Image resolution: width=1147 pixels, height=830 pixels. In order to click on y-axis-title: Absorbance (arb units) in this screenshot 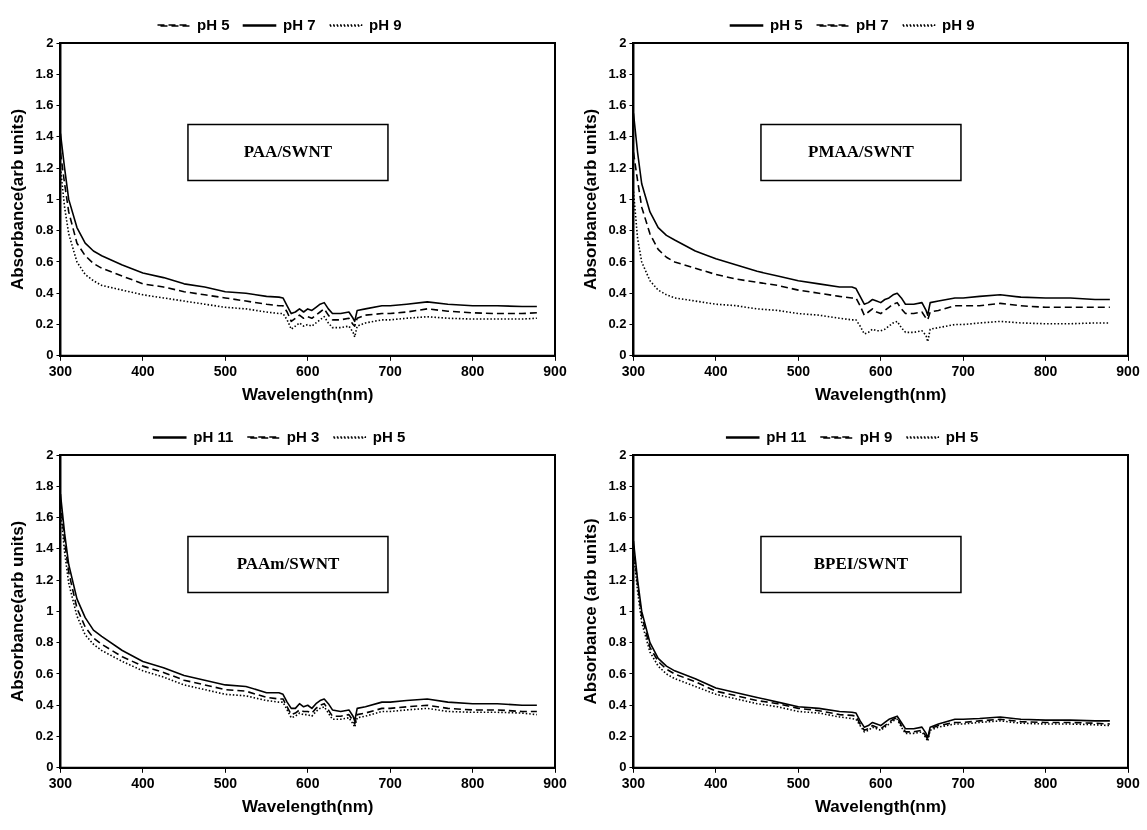, I will do `click(590, 611)`.